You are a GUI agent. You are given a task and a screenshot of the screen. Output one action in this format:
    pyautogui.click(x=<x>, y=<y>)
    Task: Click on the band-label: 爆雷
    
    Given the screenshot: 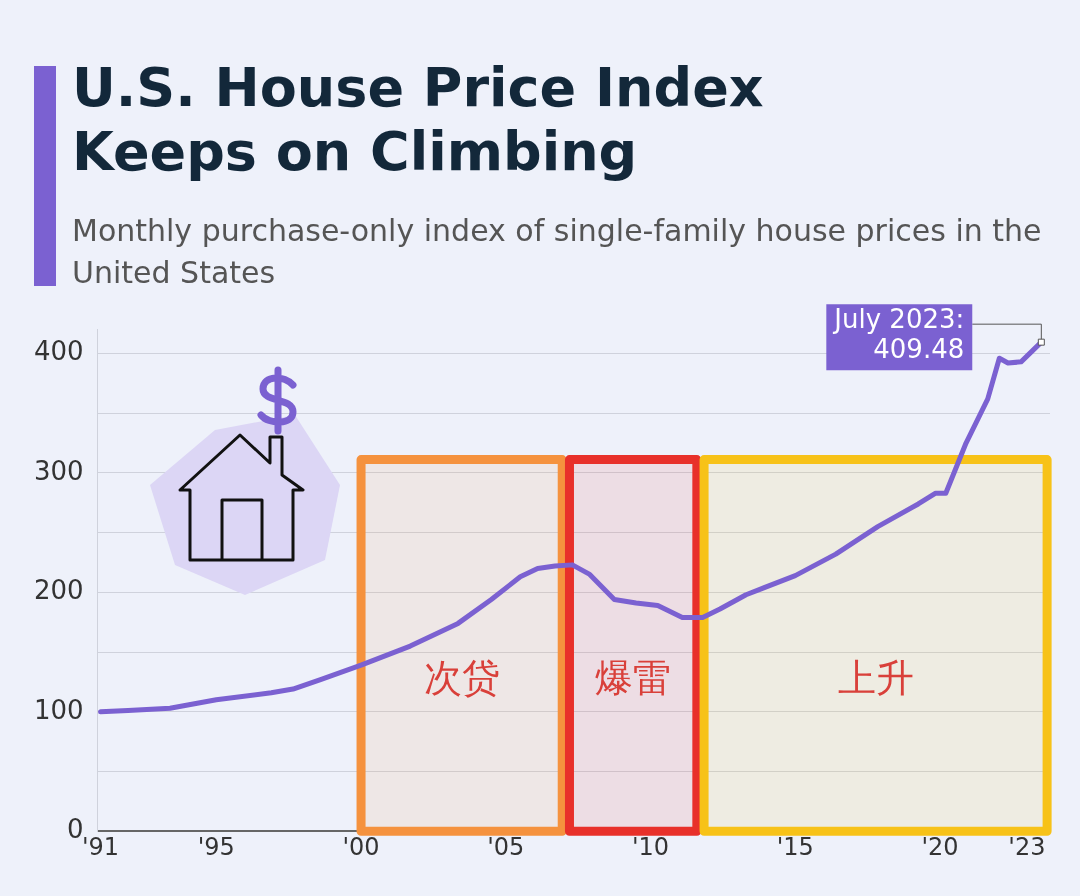 What is the action you would take?
    pyautogui.click(x=633, y=678)
    